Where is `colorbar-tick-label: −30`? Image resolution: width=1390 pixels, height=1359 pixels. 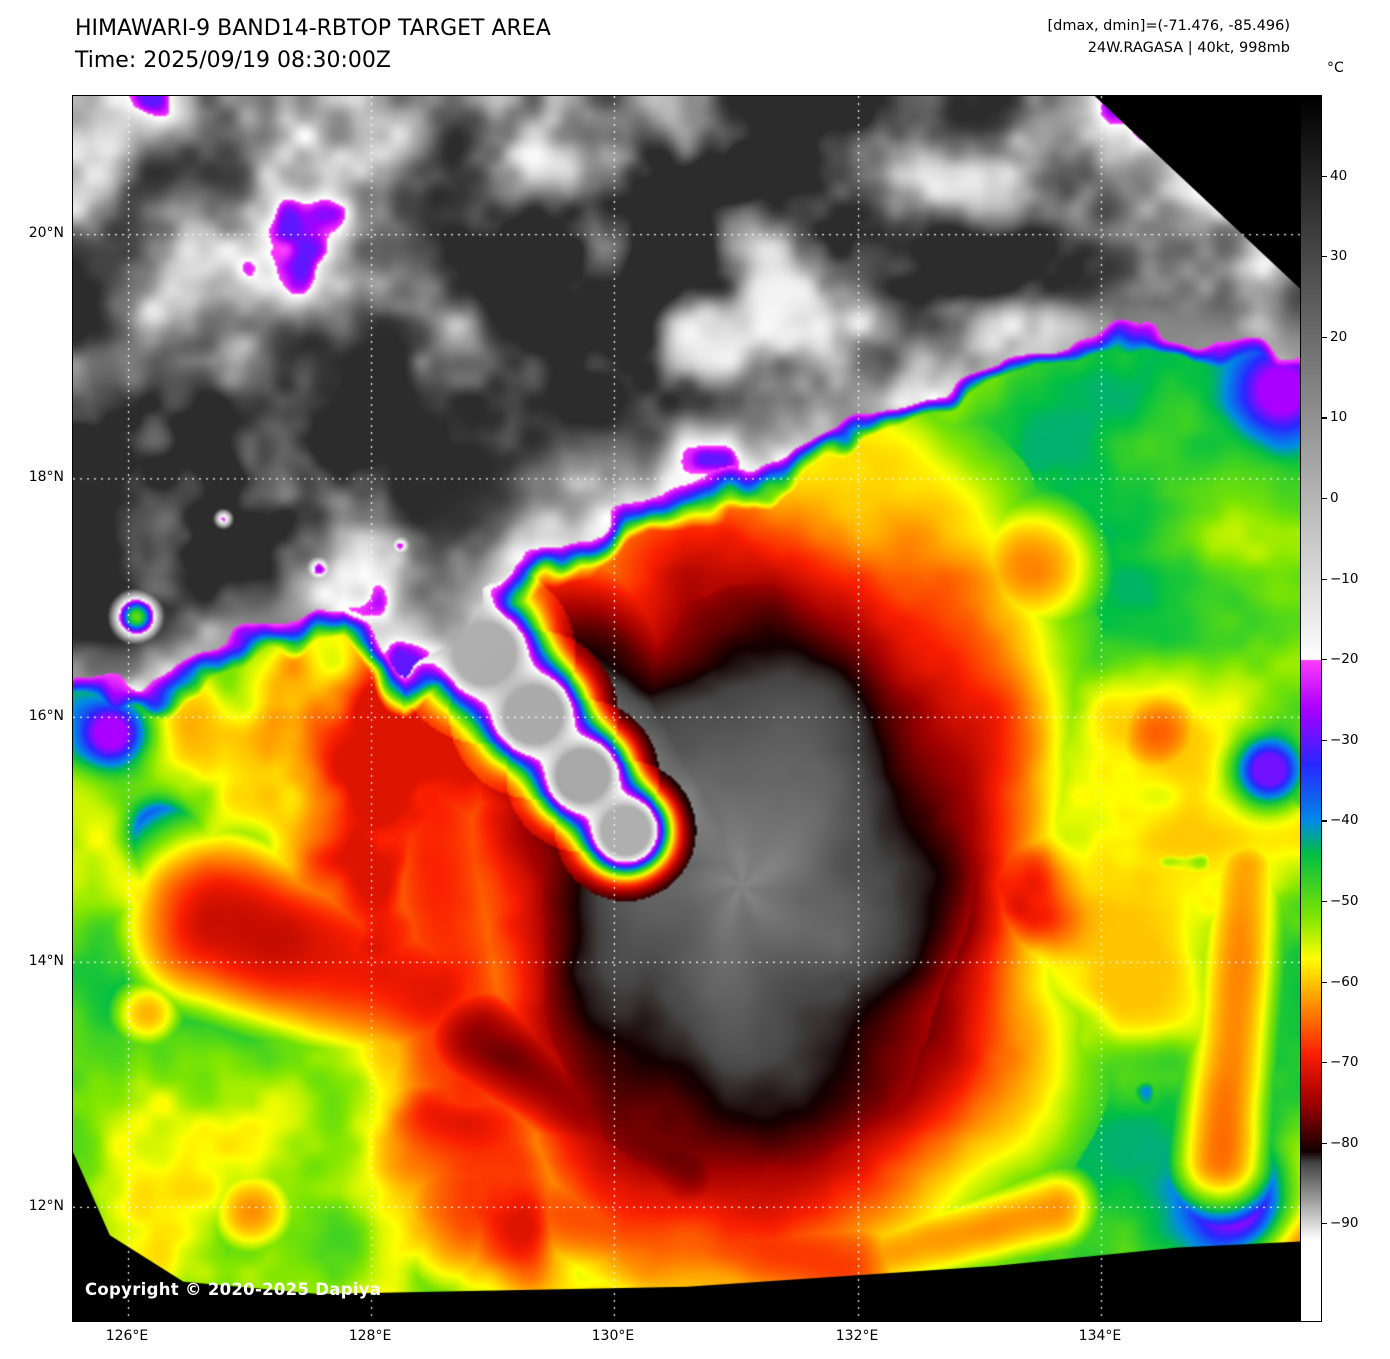
colorbar-tick-label: −30 is located at coordinates (1344, 739).